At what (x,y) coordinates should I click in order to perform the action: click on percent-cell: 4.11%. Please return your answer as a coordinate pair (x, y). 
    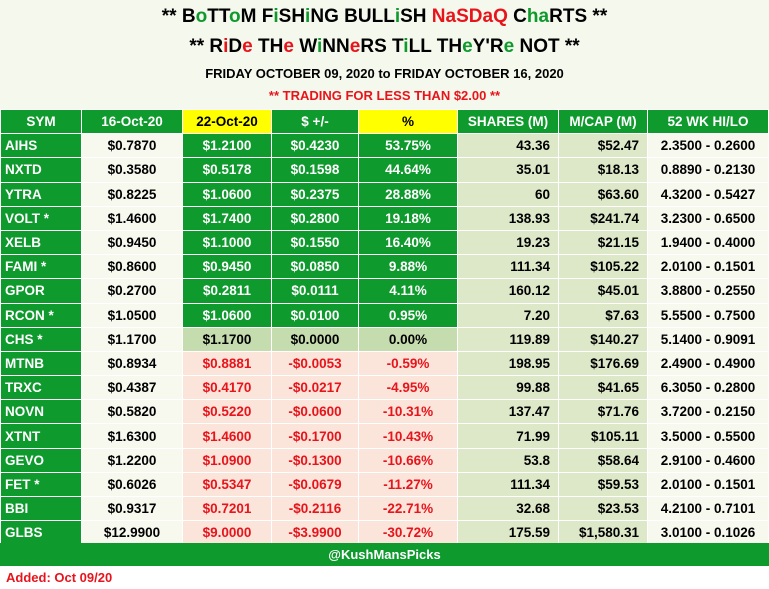
    Looking at the image, I should click on (408, 291).